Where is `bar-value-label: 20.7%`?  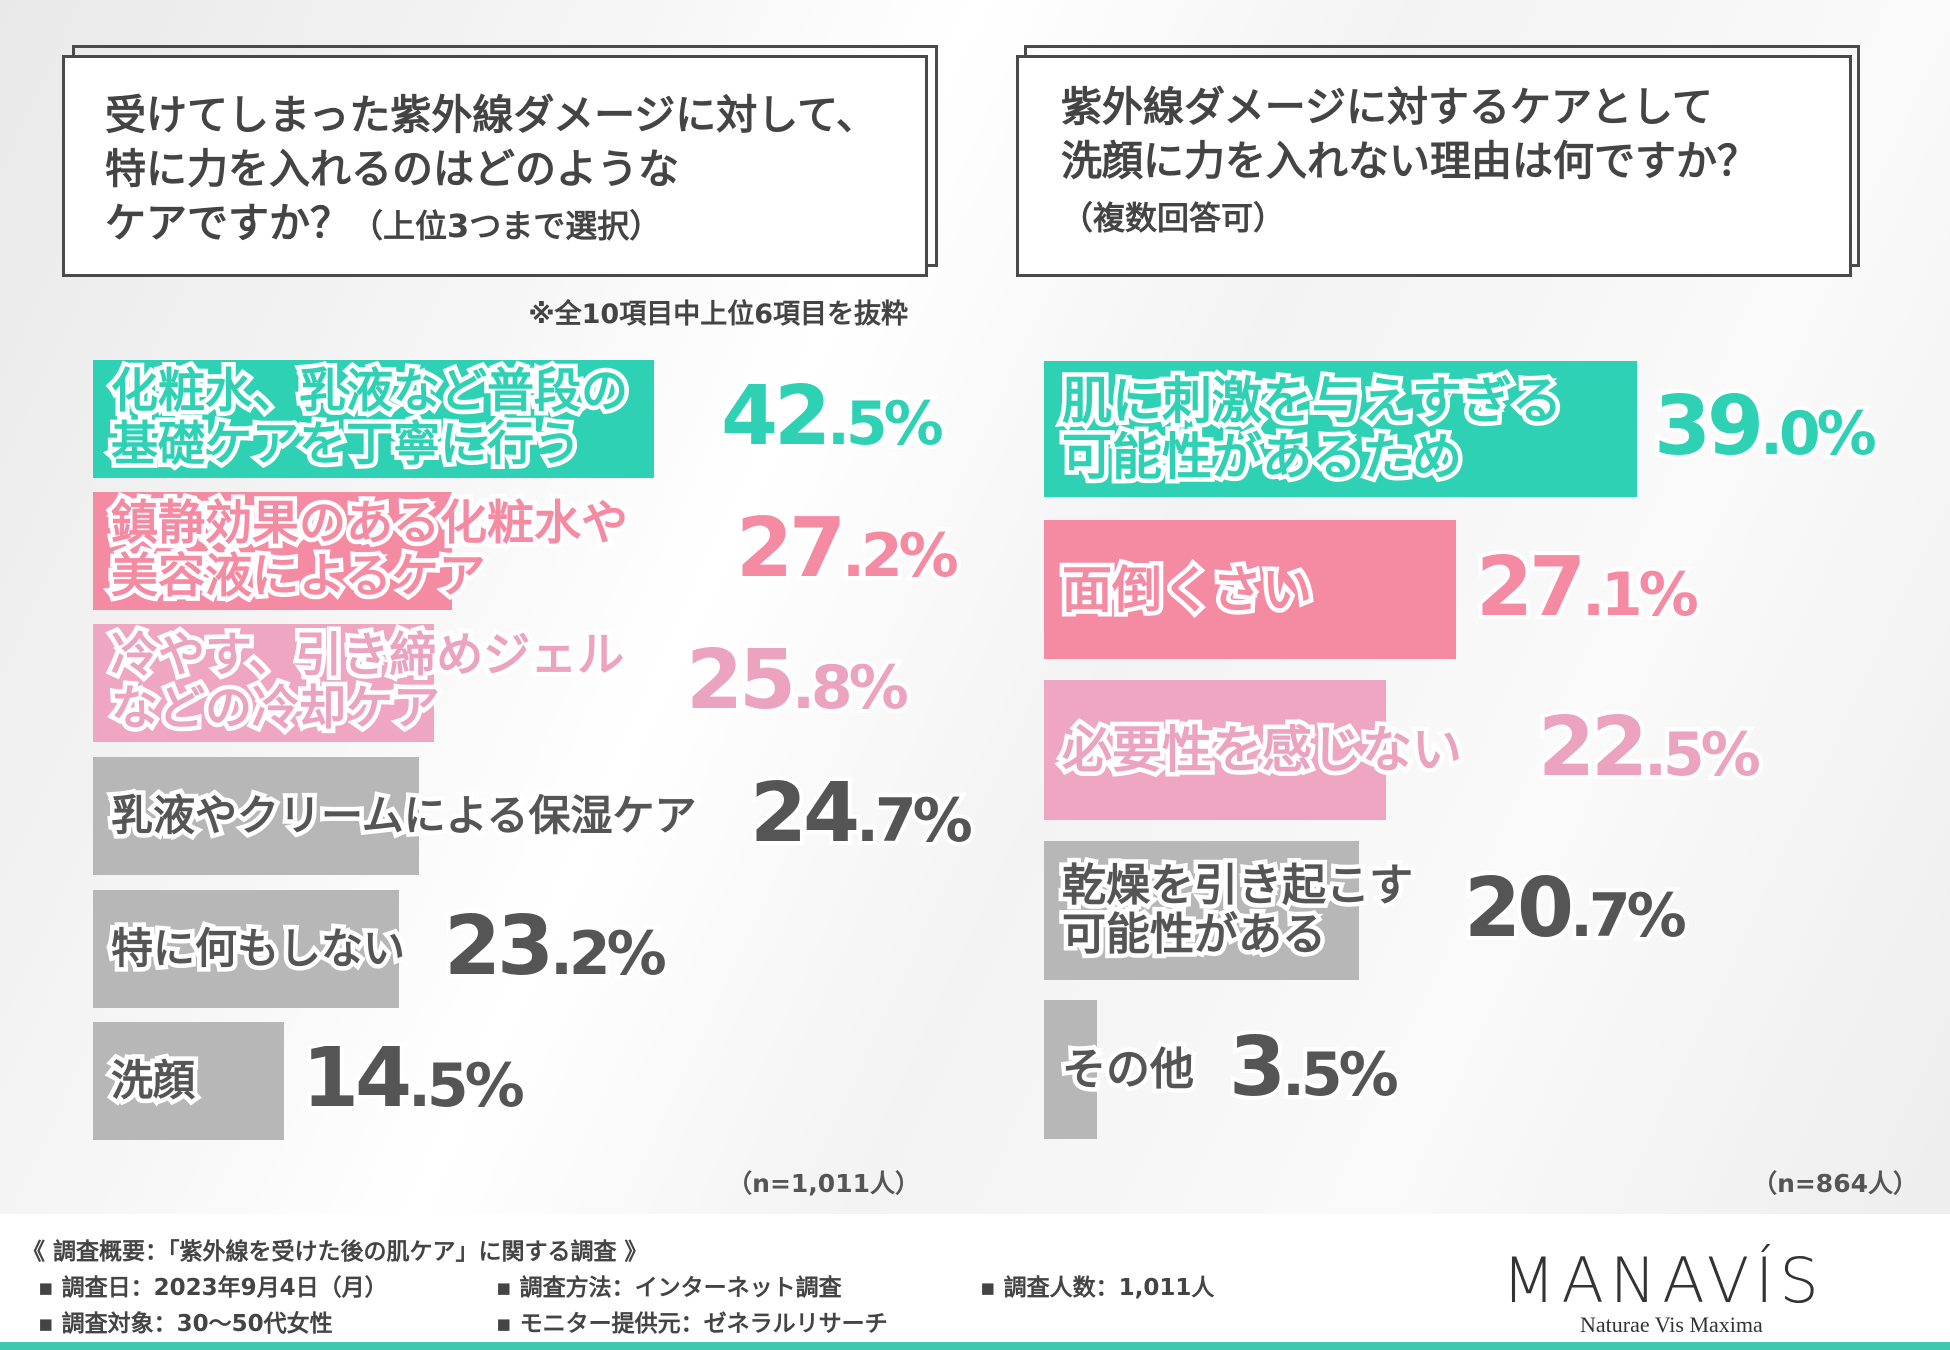 bar-value-label: 20.7% is located at coordinates (1575, 908).